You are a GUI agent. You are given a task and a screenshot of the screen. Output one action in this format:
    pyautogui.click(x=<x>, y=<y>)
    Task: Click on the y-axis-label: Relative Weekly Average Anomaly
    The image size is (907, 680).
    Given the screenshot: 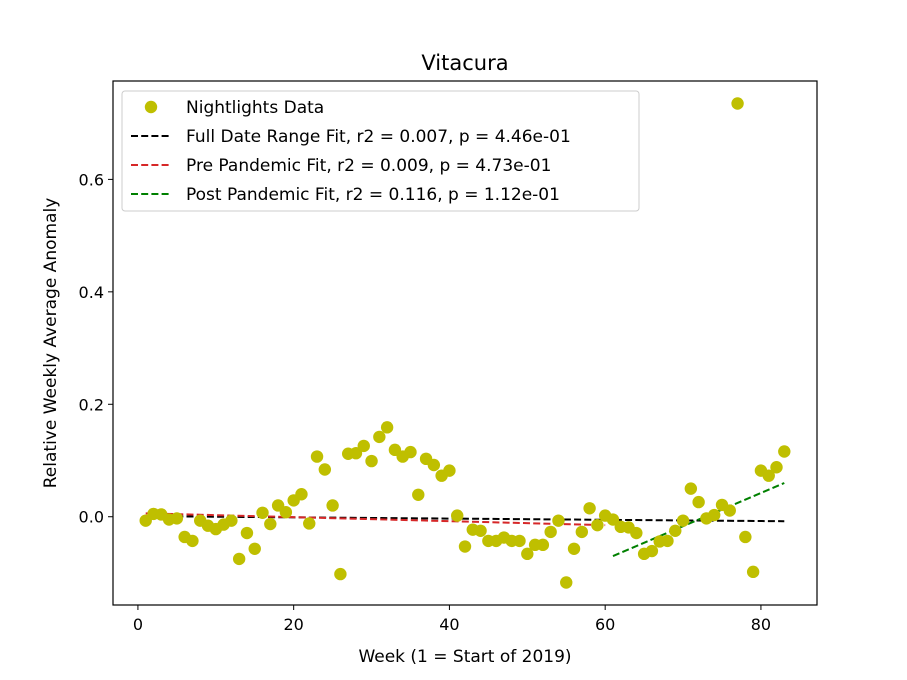 What is the action you would take?
    pyautogui.click(x=51, y=343)
    